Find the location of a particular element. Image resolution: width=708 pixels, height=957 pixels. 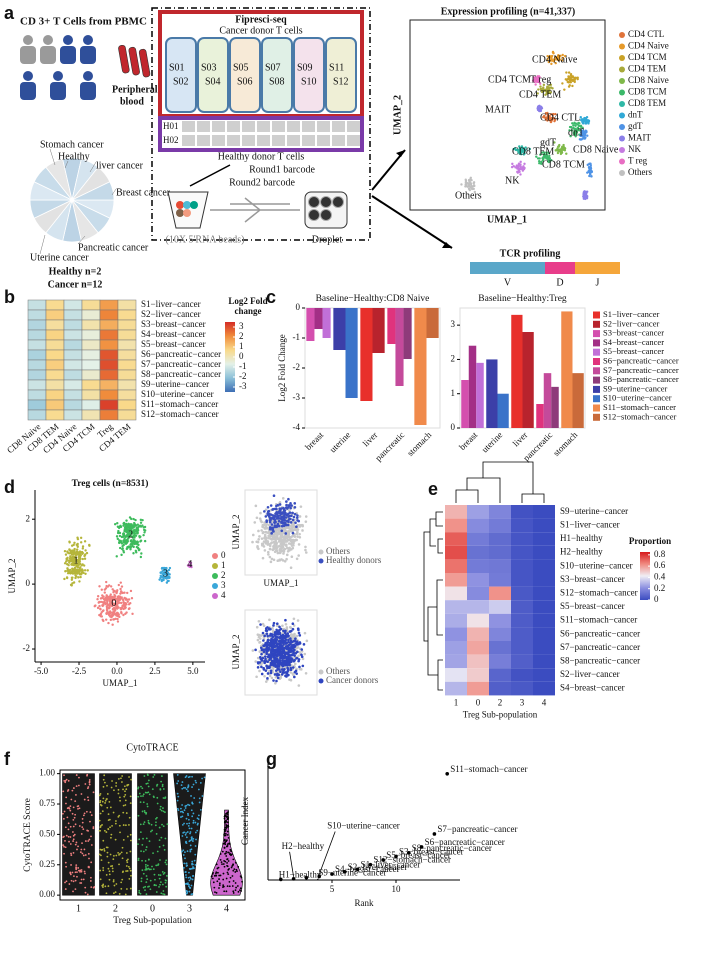

colorbar-label: 0 is located at coordinates (656, 599).